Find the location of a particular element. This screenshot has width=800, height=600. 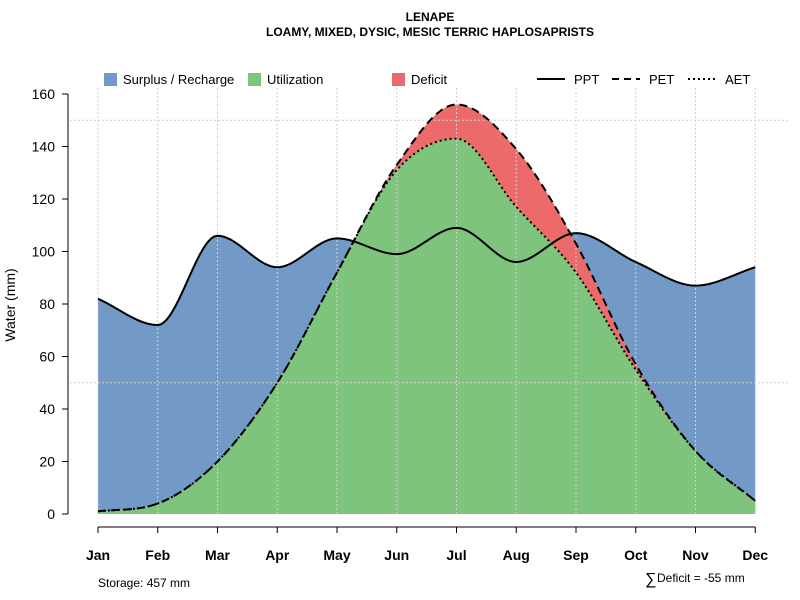

x-tick-label-may: May is located at coordinates (336, 555).